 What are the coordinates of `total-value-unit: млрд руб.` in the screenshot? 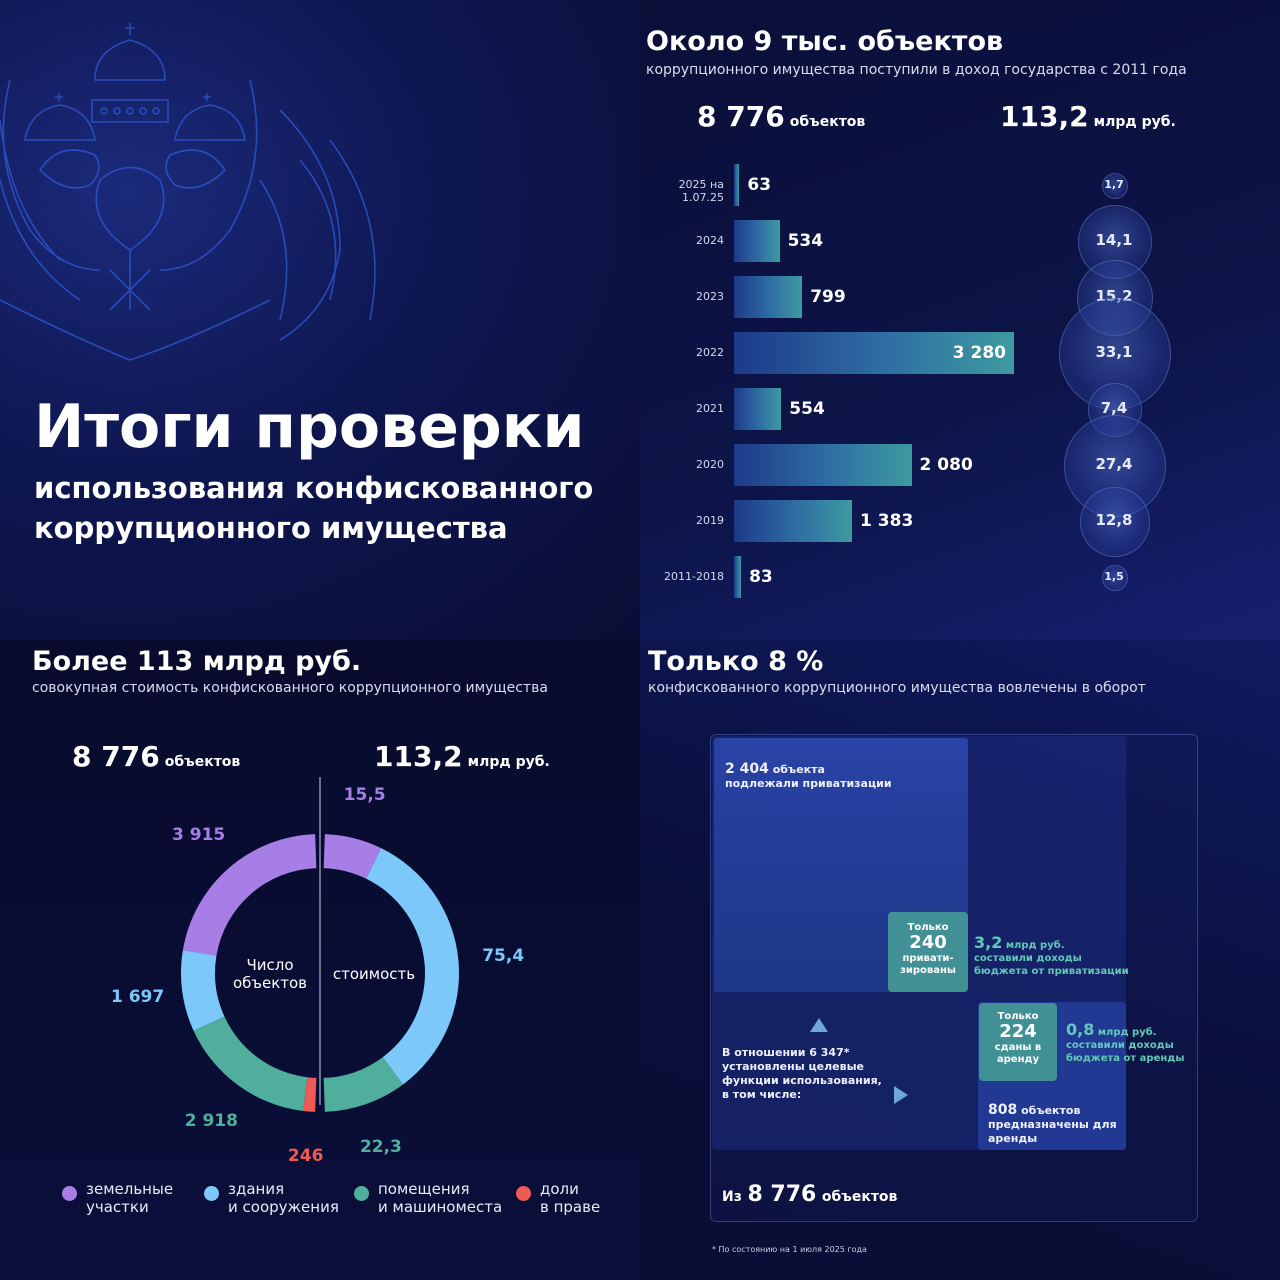 It's located at (1134, 122).